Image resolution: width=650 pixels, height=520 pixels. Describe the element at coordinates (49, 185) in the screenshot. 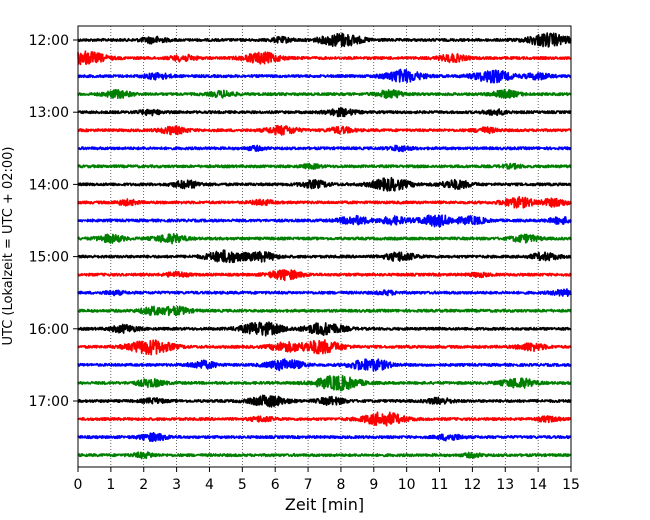

I see `y-tick-label: 14:00` at that location.